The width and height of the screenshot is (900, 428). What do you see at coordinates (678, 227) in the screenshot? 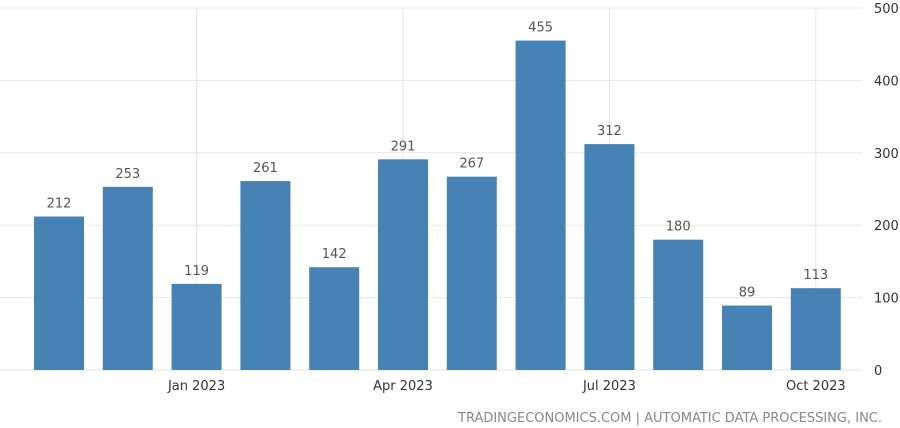
I see `data-label: 180` at bounding box center [678, 227].